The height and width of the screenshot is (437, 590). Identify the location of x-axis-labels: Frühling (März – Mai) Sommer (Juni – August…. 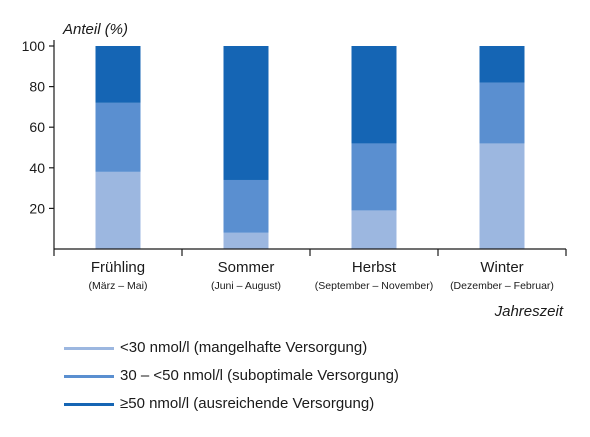
(321, 275).